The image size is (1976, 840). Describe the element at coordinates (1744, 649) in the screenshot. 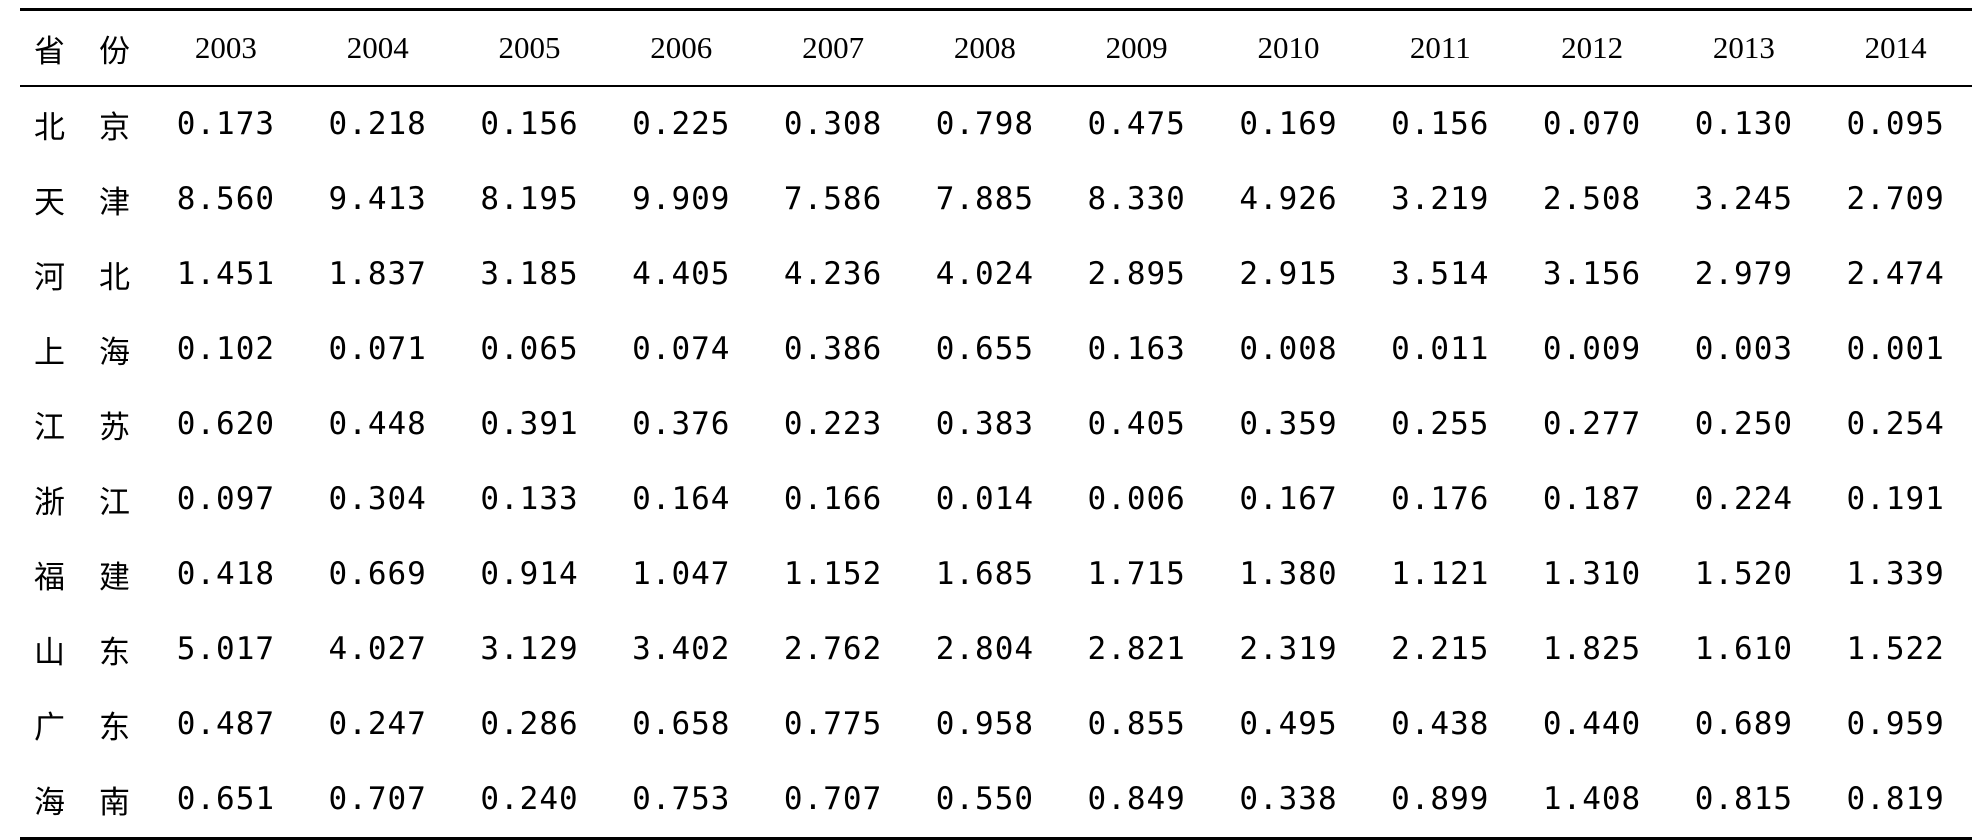

I see `value-cell: 1.610` at that location.